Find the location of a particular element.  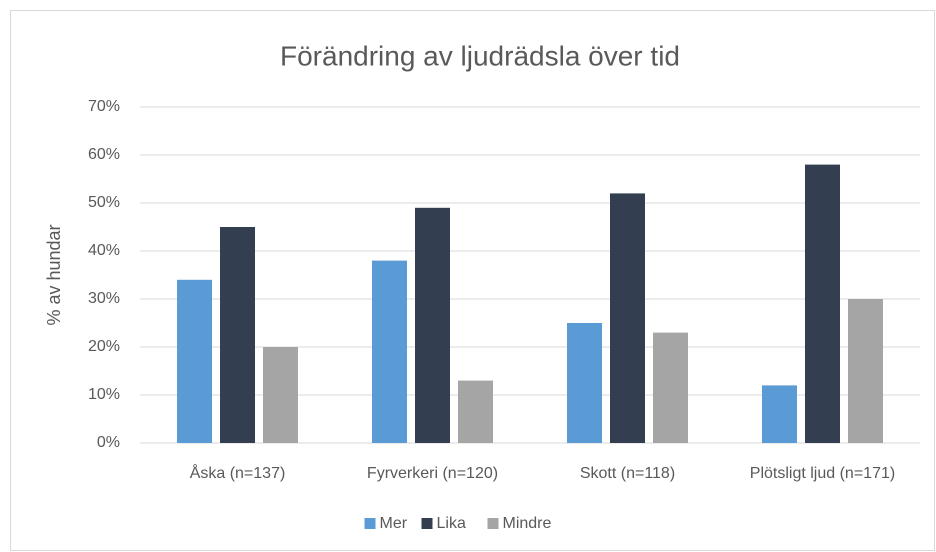

x-tick-label: Fyrverkeri (n=120) is located at coordinates (432, 473).